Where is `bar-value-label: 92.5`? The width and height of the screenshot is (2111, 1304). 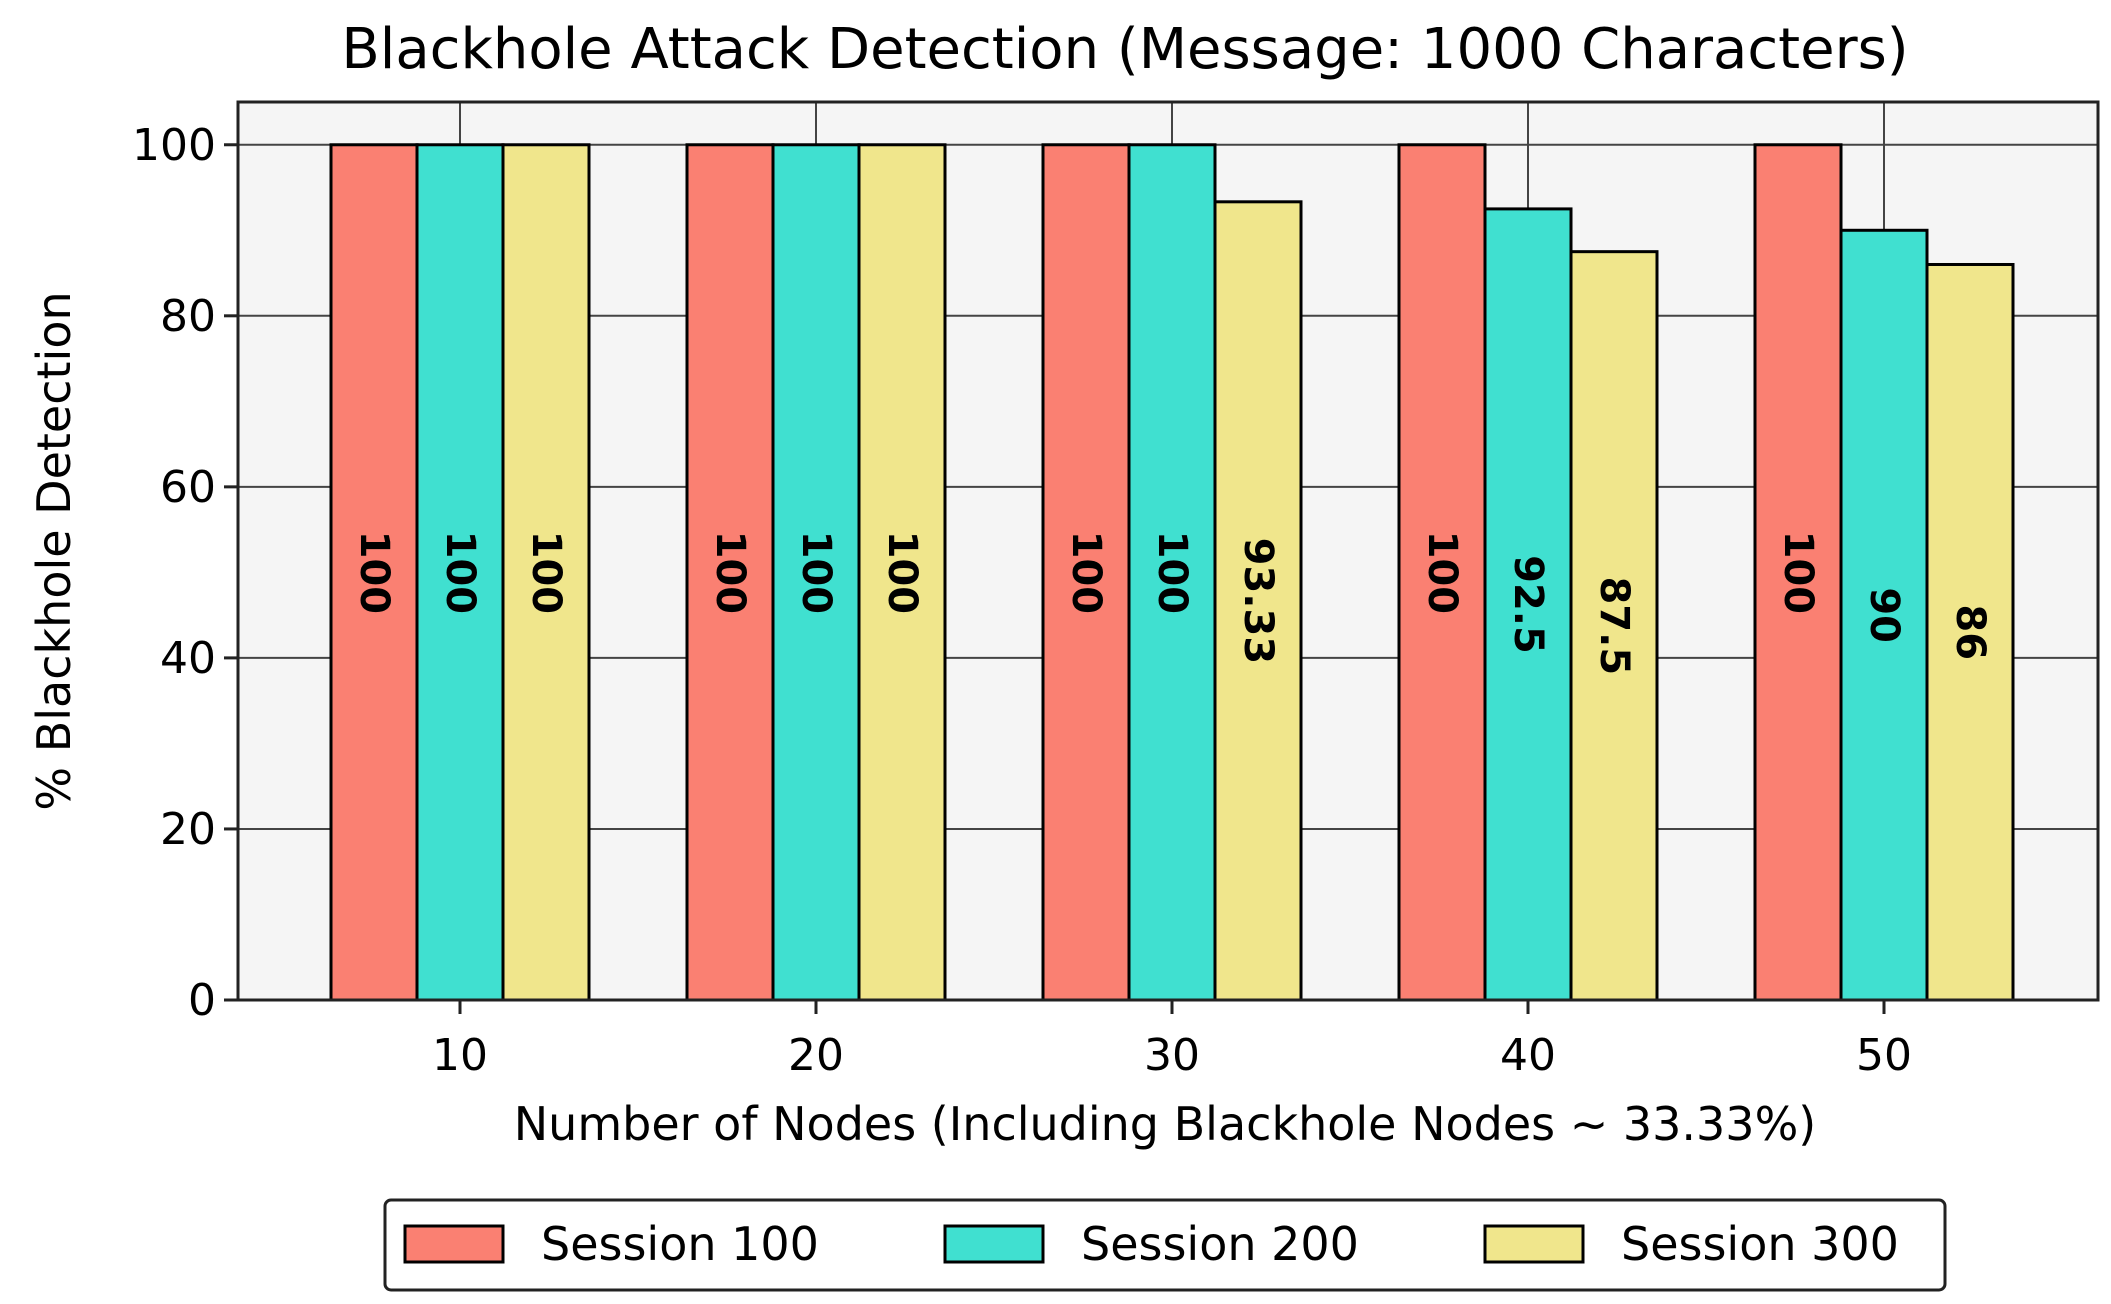 bar-value-label: 92.5 is located at coordinates (1528, 604).